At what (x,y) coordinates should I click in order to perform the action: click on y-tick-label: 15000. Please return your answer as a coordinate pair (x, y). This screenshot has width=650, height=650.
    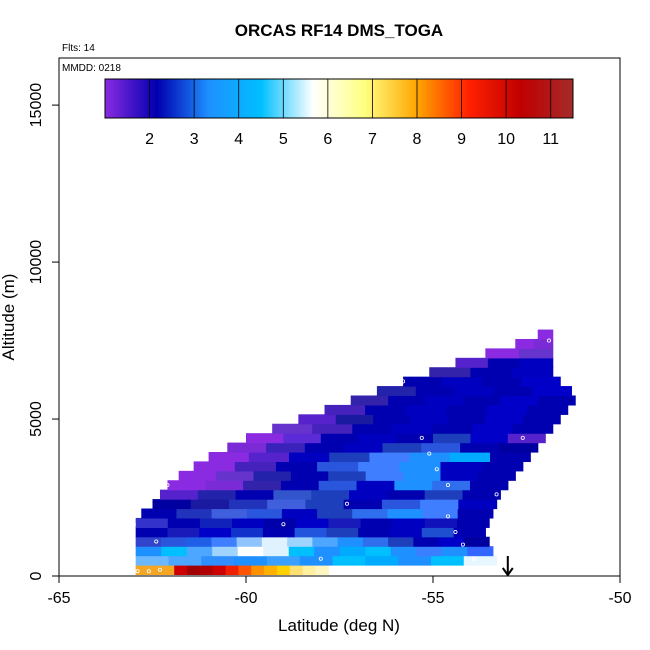
    Looking at the image, I should click on (36, 105).